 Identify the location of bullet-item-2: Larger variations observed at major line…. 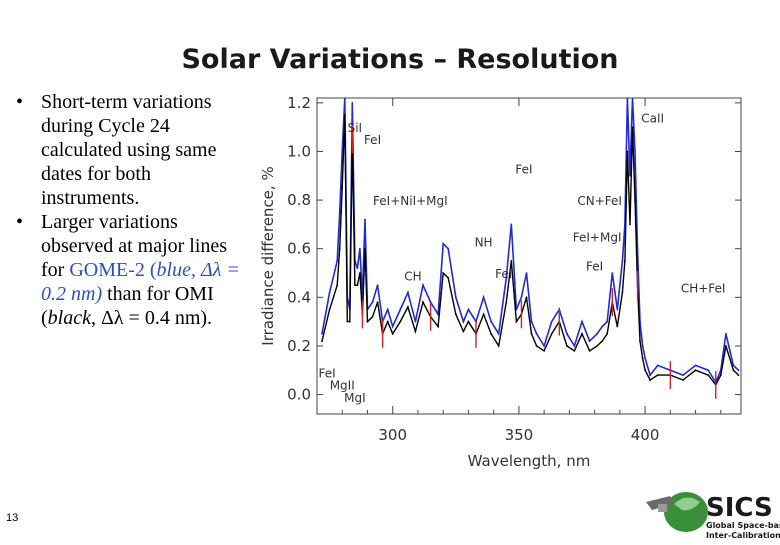
(129, 270).